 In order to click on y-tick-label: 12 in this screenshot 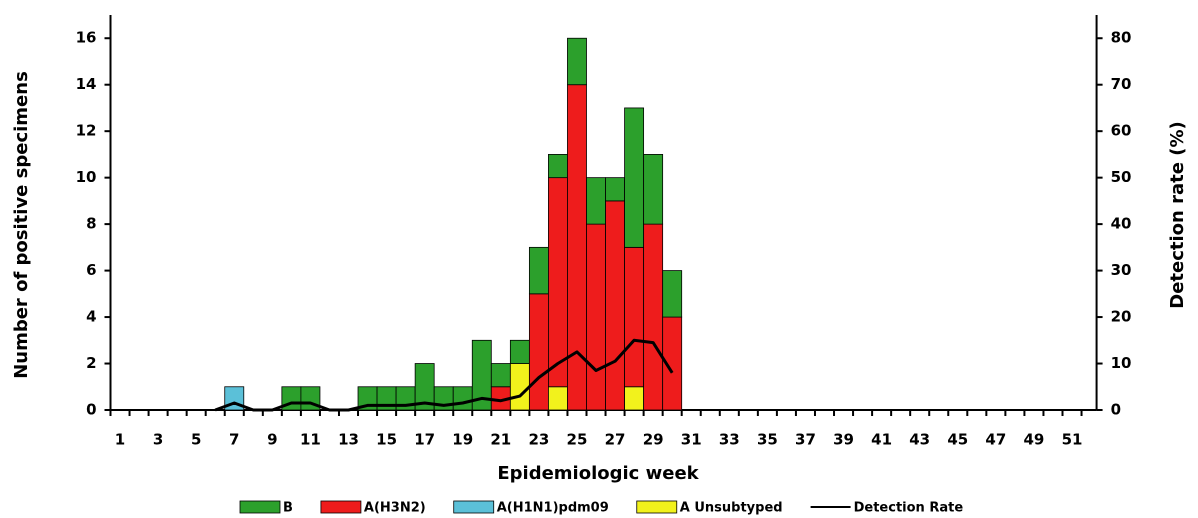, I will do `click(86, 131)`.